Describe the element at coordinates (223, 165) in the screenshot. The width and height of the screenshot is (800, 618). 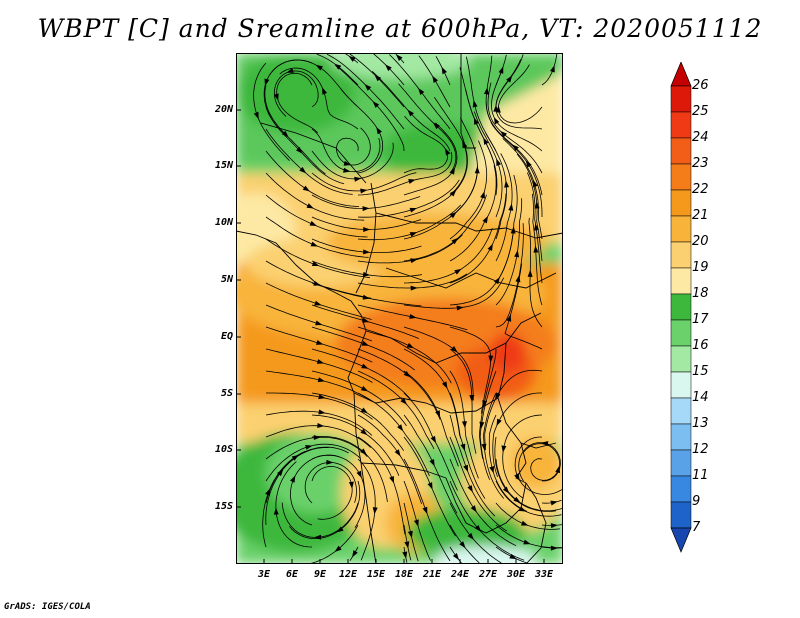
I see `lat-tick-15n: 15N` at that location.